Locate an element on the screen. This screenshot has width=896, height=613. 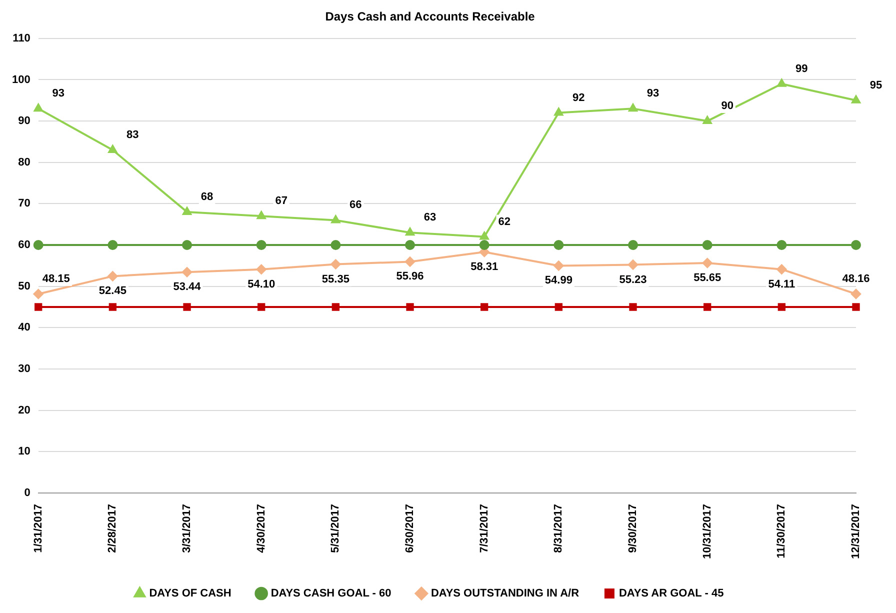
data-label: 67 is located at coordinates (281, 201).